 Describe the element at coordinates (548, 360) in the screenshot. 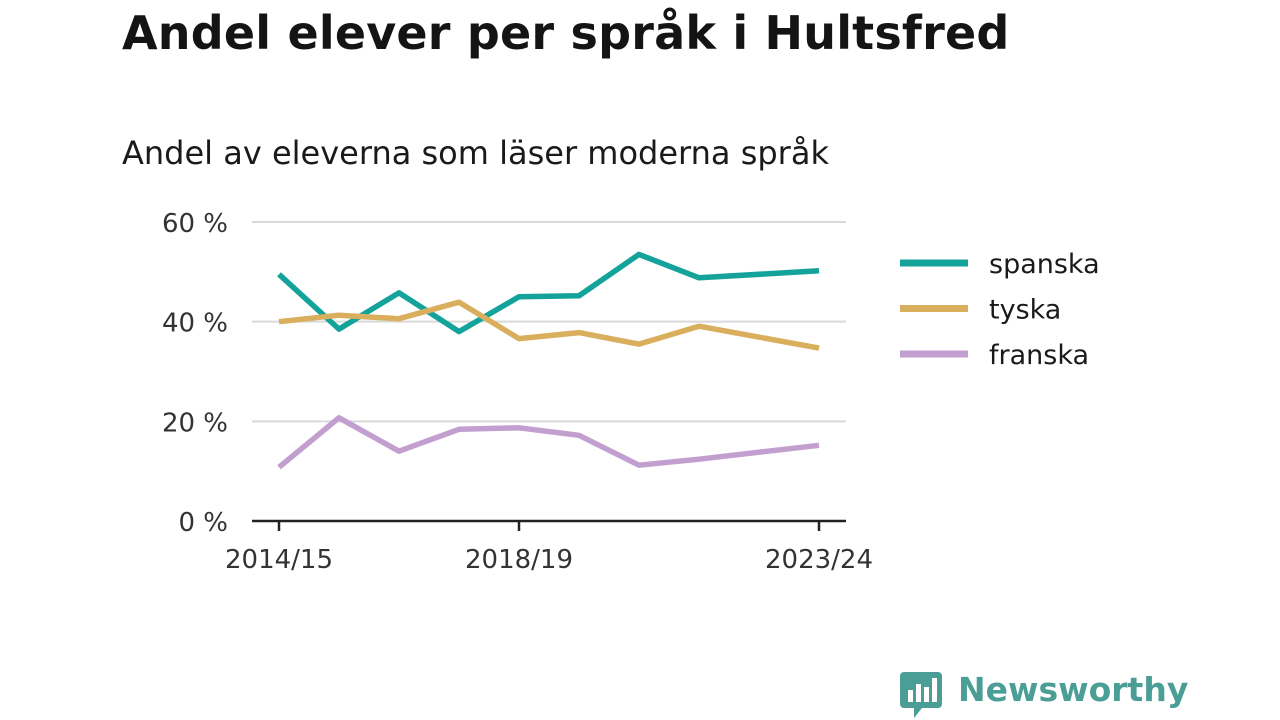

I see `series-lines` at that location.